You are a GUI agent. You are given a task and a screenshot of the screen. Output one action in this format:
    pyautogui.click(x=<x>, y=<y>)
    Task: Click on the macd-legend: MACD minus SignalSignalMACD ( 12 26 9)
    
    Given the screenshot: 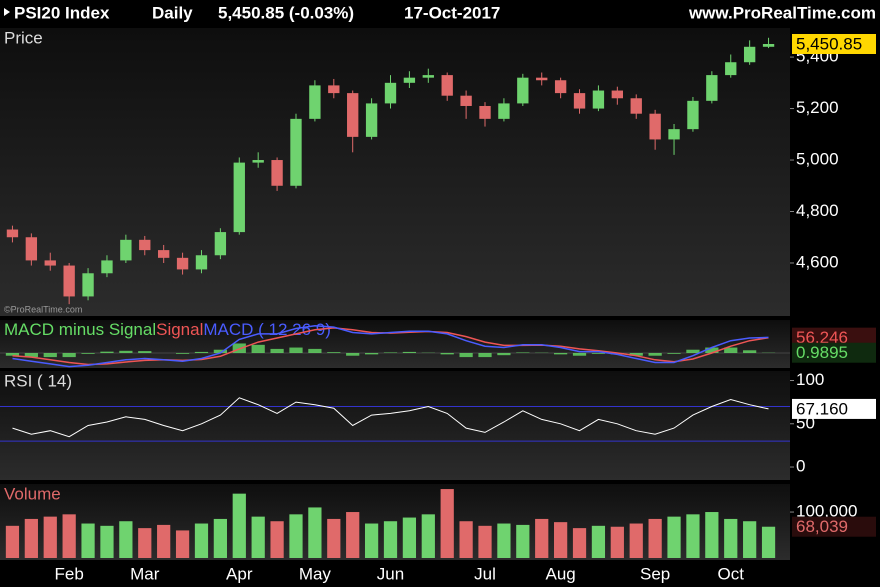 What is the action you would take?
    pyautogui.click(x=167, y=329)
    